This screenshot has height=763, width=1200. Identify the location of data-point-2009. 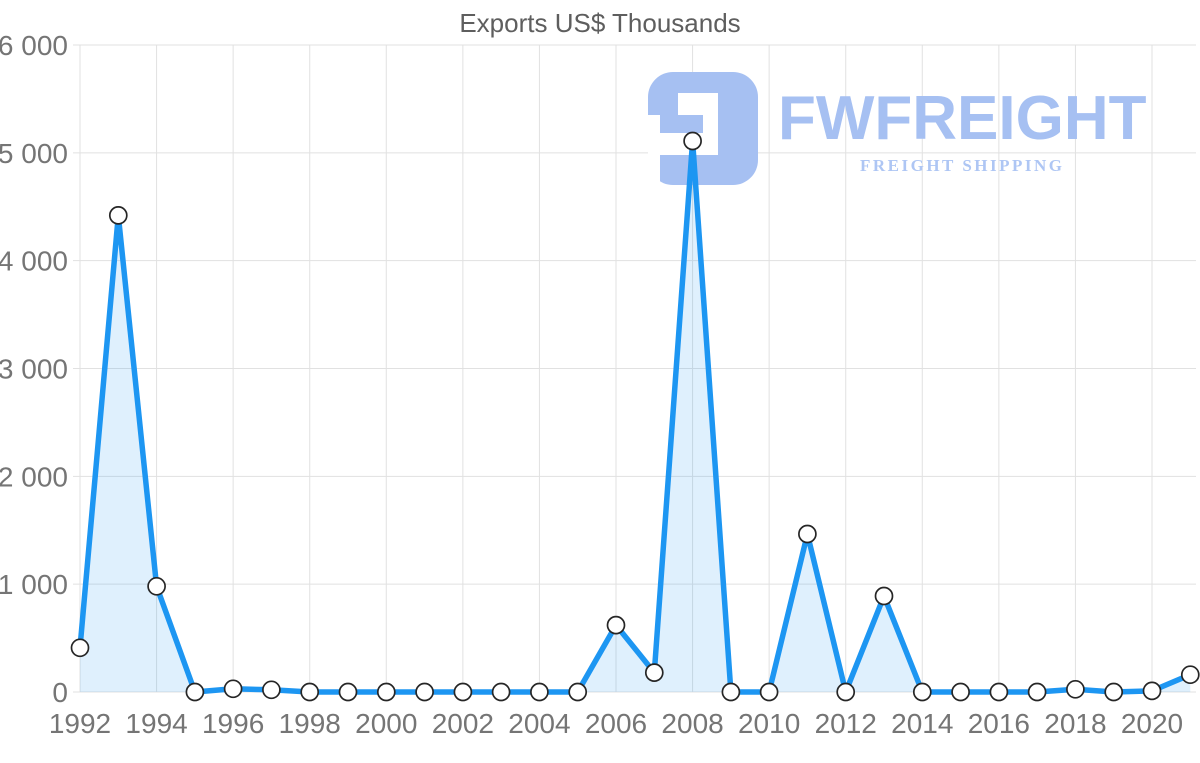
(731, 692).